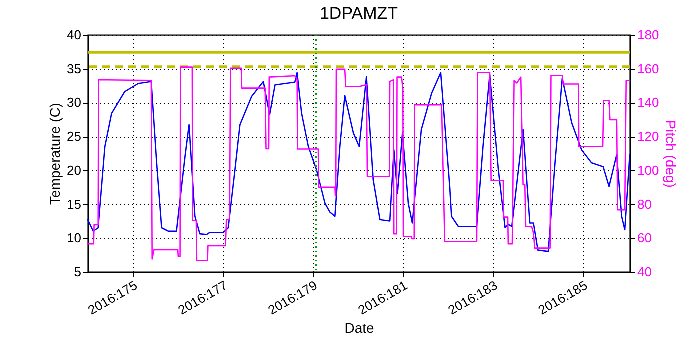 The height and width of the screenshot is (350, 700). What do you see at coordinates (649, 136) in the screenshot?
I see `y2-tick-label: 120` at bounding box center [649, 136].